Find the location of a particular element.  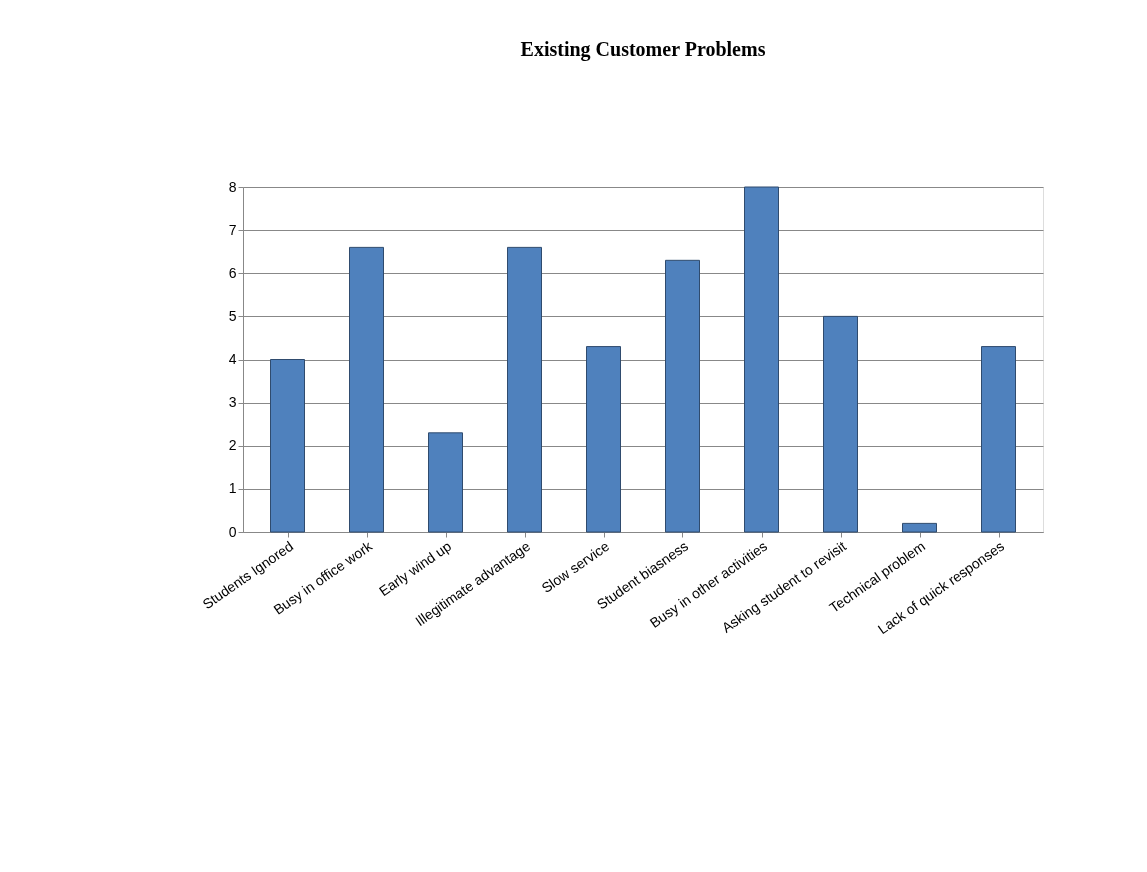

y-tick-label: 2 is located at coordinates (232, 445).